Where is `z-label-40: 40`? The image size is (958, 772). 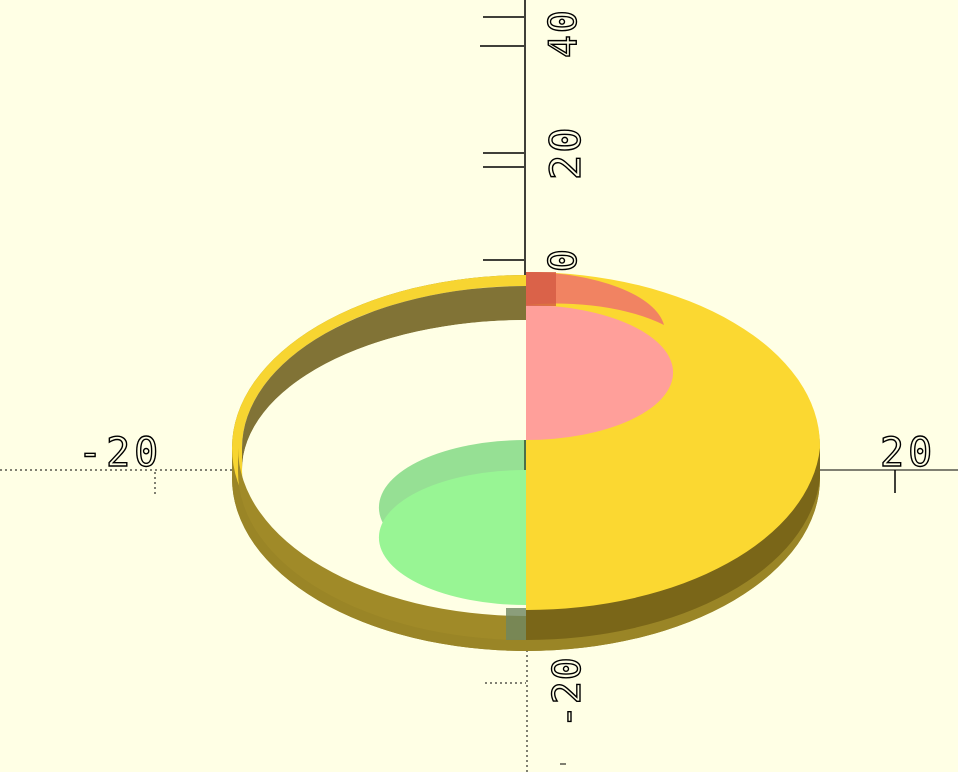 z-label-40: 40 is located at coordinates (563, 33).